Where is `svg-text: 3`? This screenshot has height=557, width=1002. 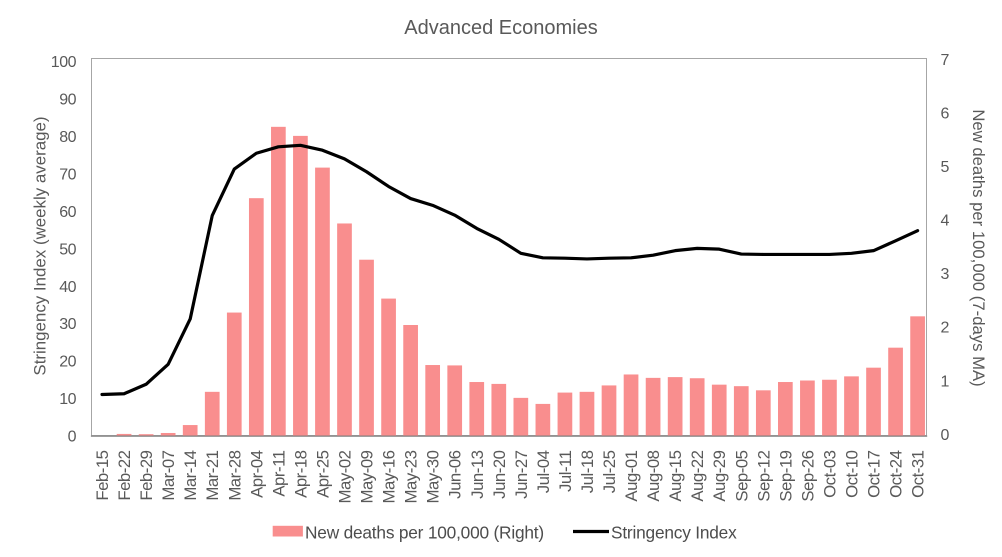 svg-text: 3 is located at coordinates (945, 274).